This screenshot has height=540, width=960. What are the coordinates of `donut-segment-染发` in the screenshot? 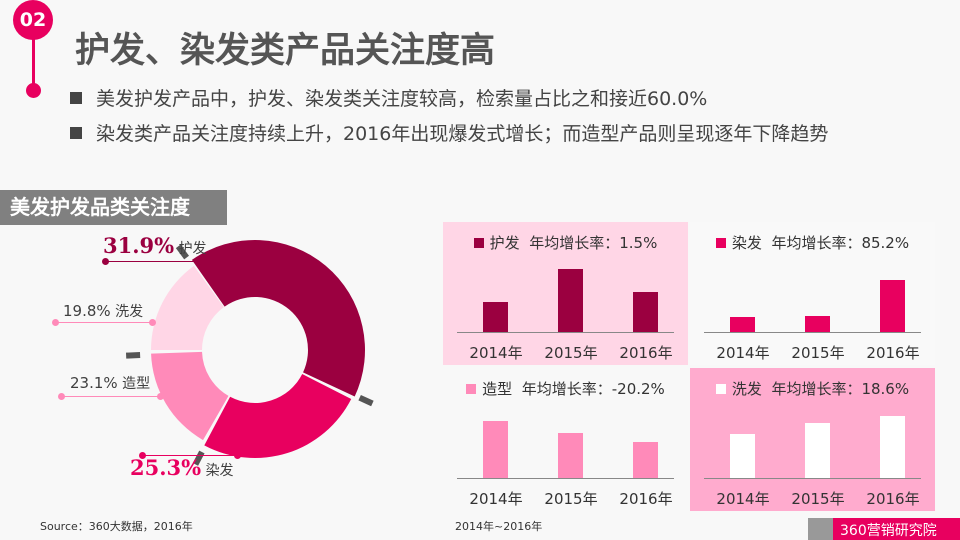 It's located at (278, 416).